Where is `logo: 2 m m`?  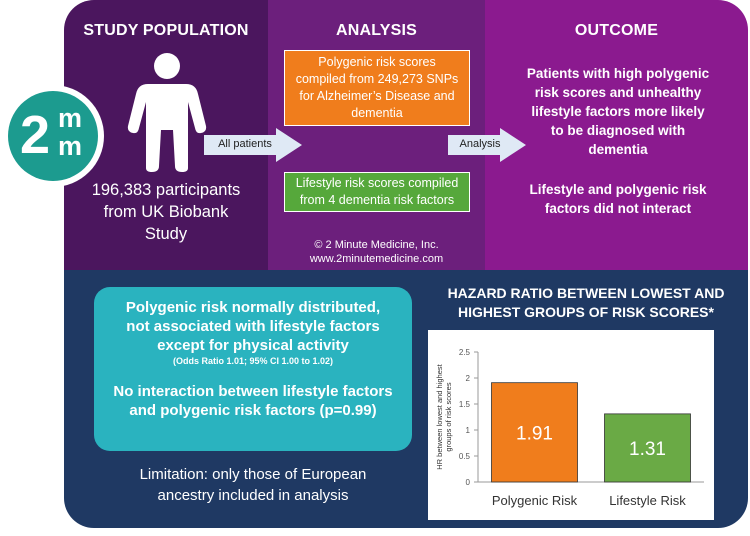 logo: 2 m m is located at coordinates (53, 136).